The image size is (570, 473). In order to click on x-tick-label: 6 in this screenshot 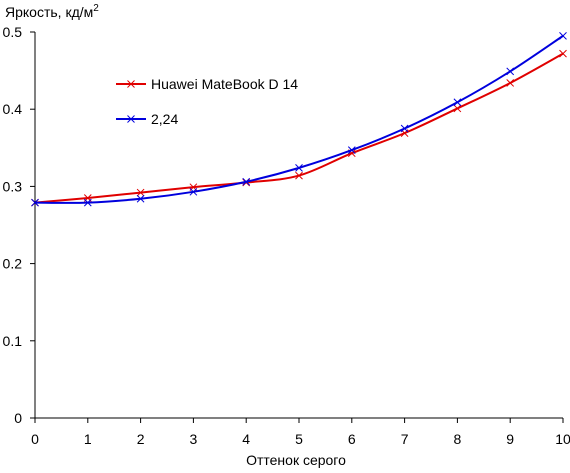, I will do `click(352, 439)`.